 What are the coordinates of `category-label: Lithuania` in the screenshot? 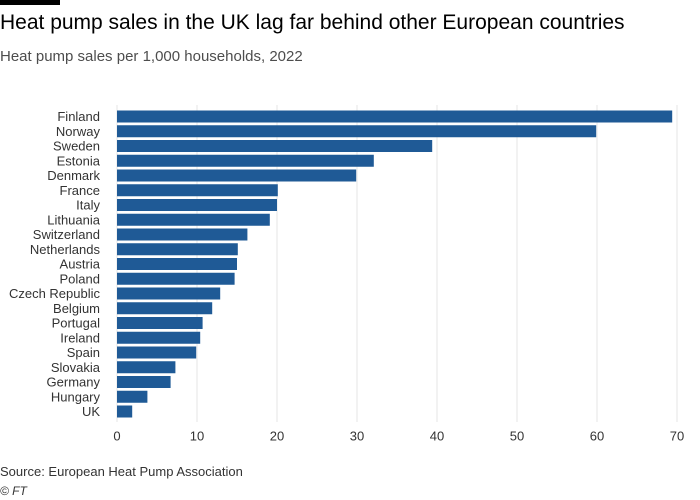 It's located at (74, 219).